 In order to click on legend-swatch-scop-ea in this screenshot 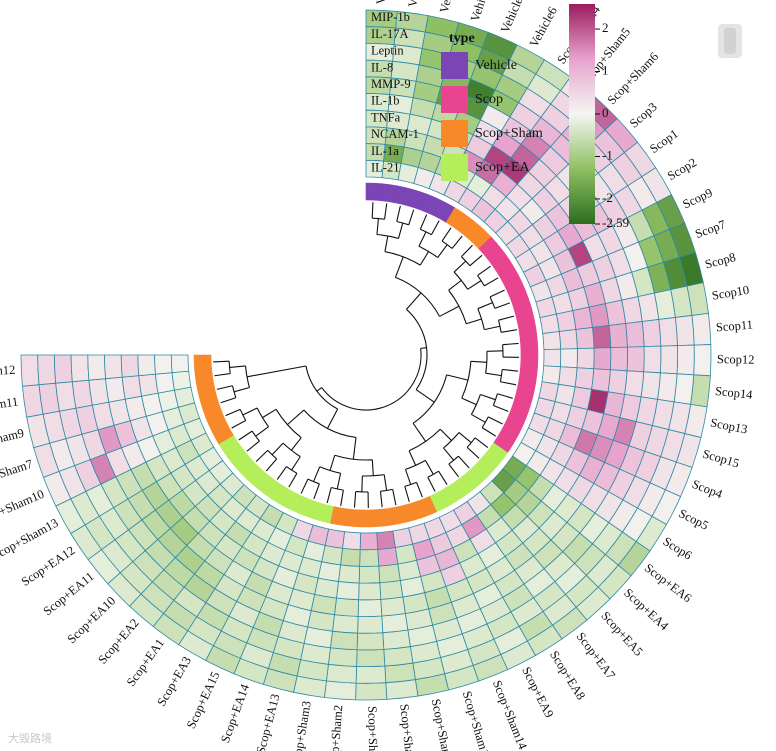, I will do `click(454, 167)`.